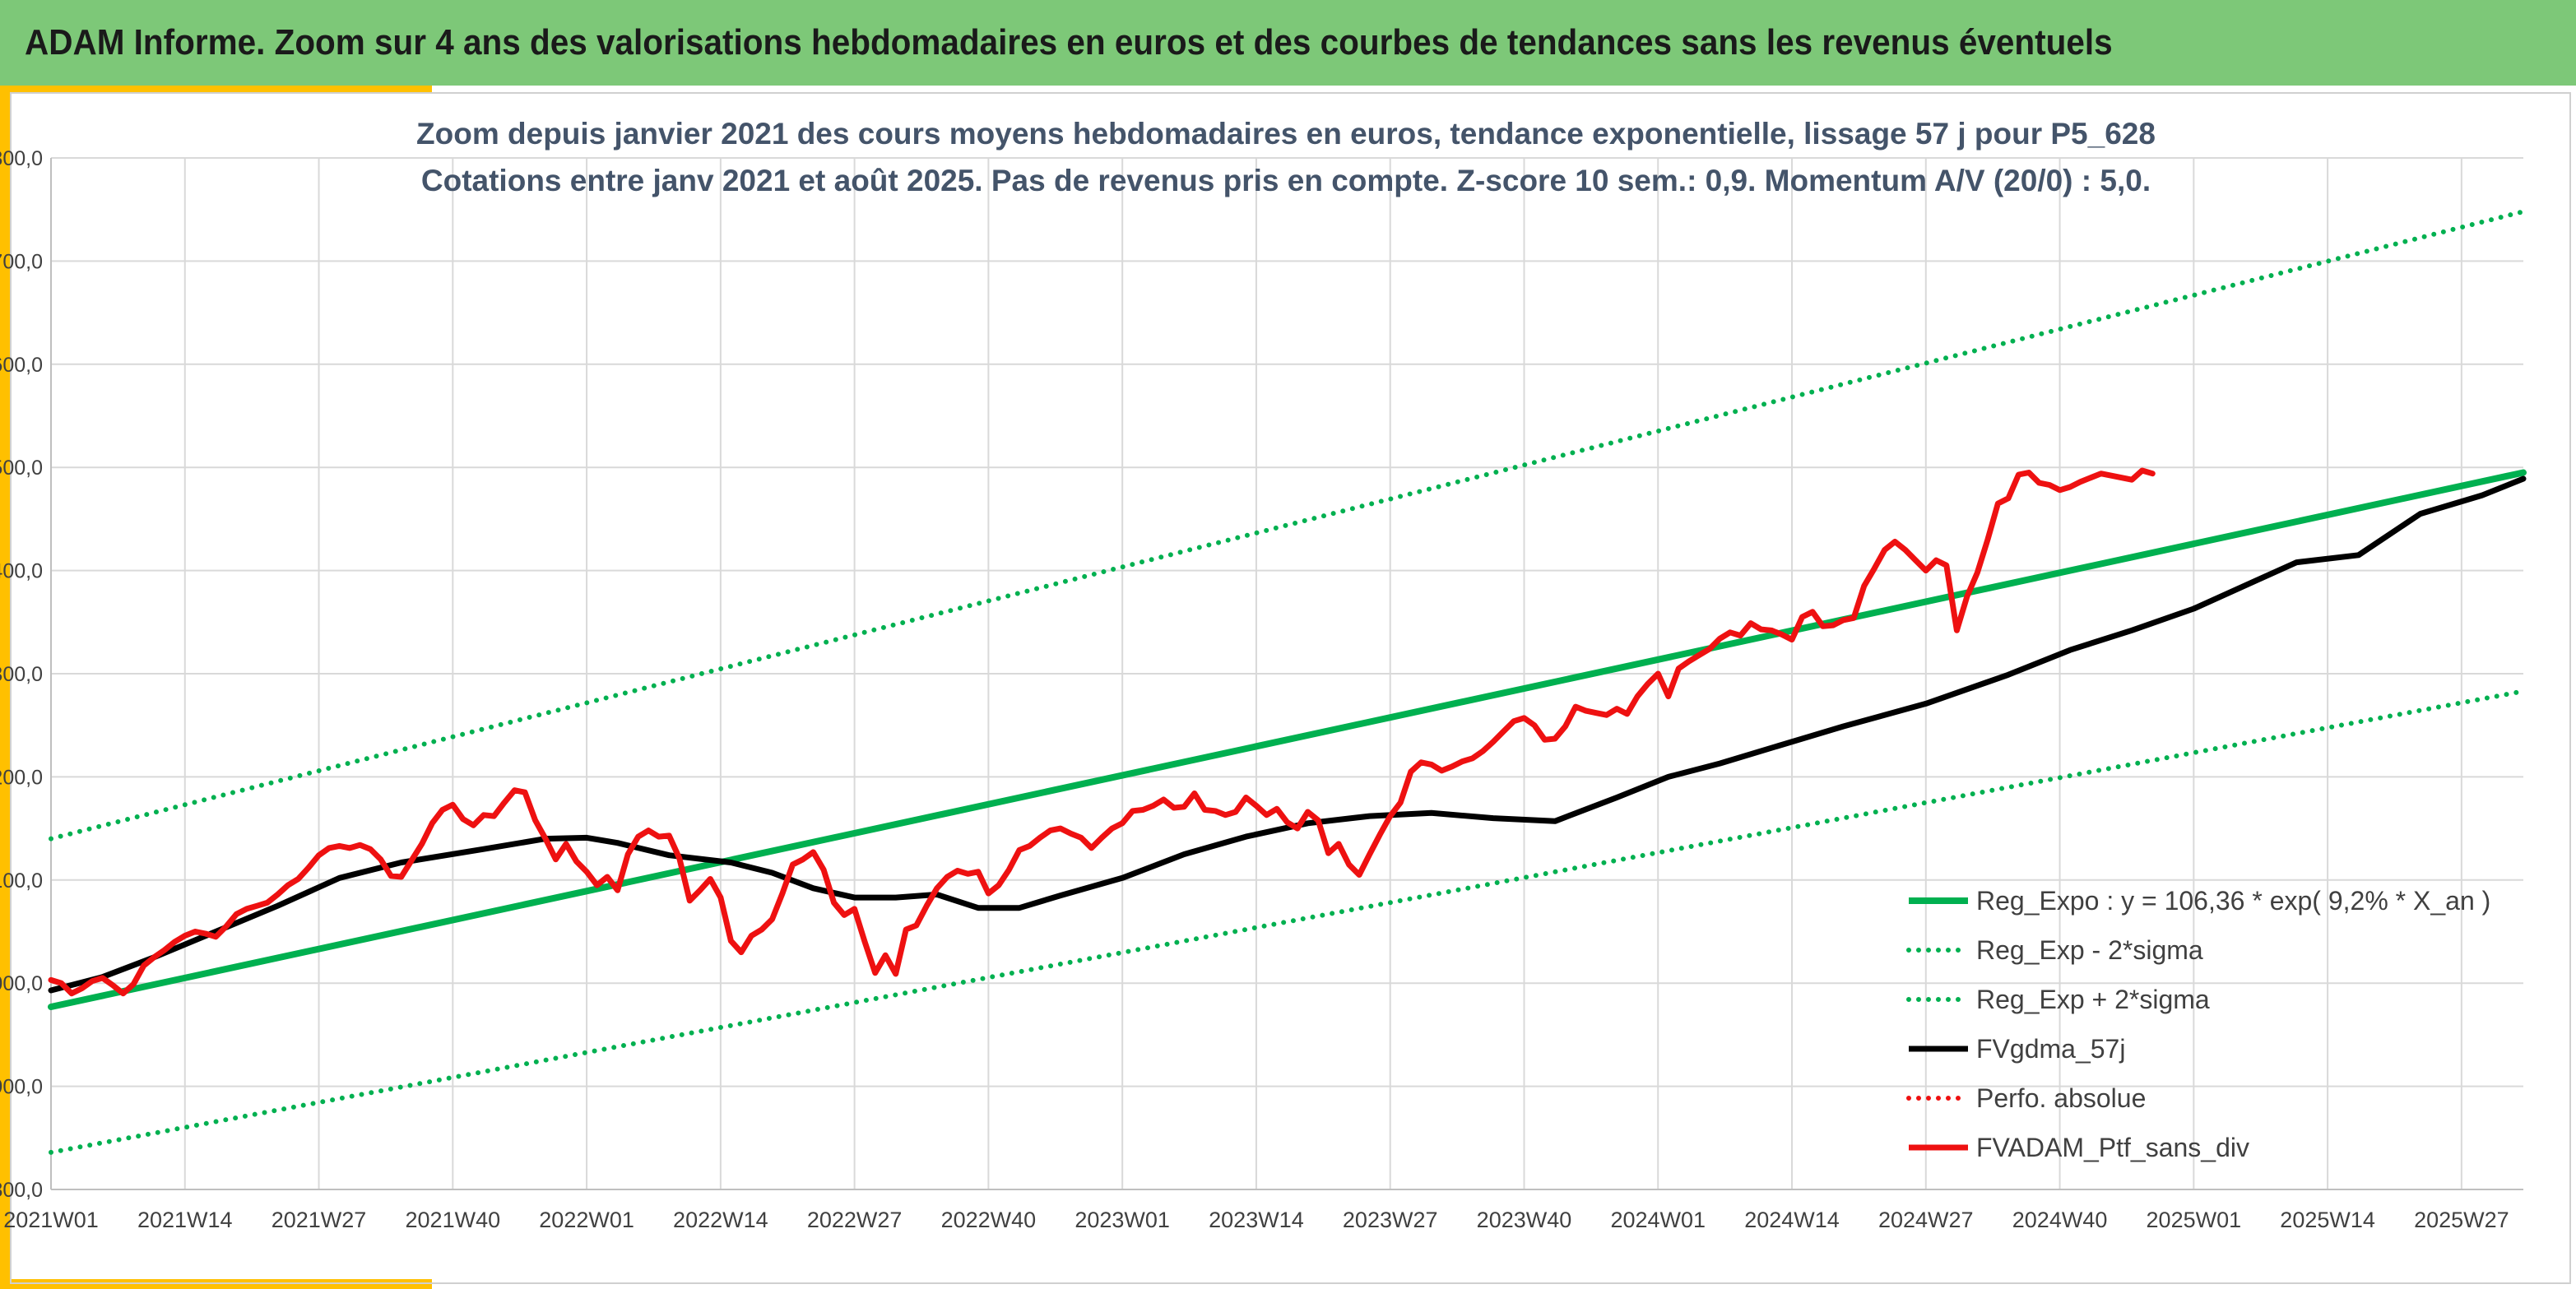 Image resolution: width=2576 pixels, height=1289 pixels. I want to click on legend-label: FVADAM_Ptf_sans_div, so click(2113, 1147).